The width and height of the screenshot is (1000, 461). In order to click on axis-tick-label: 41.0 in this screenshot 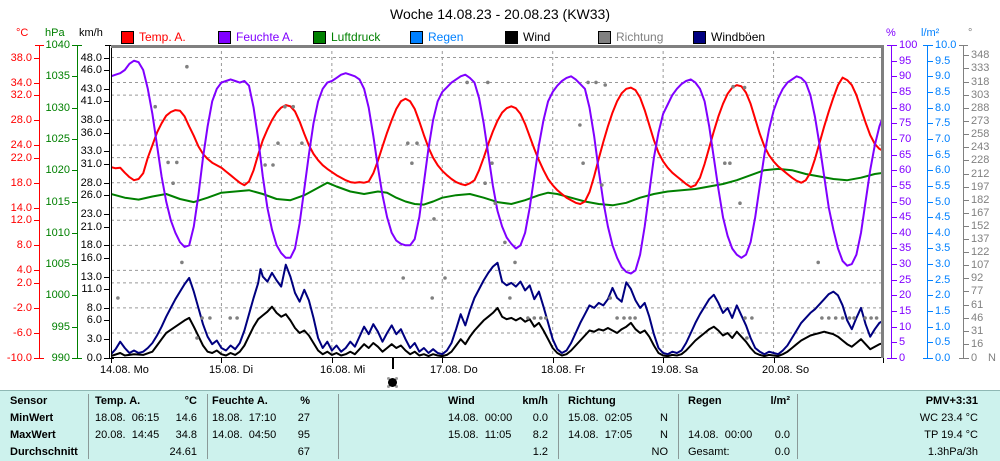, I will do `click(91, 101)`.